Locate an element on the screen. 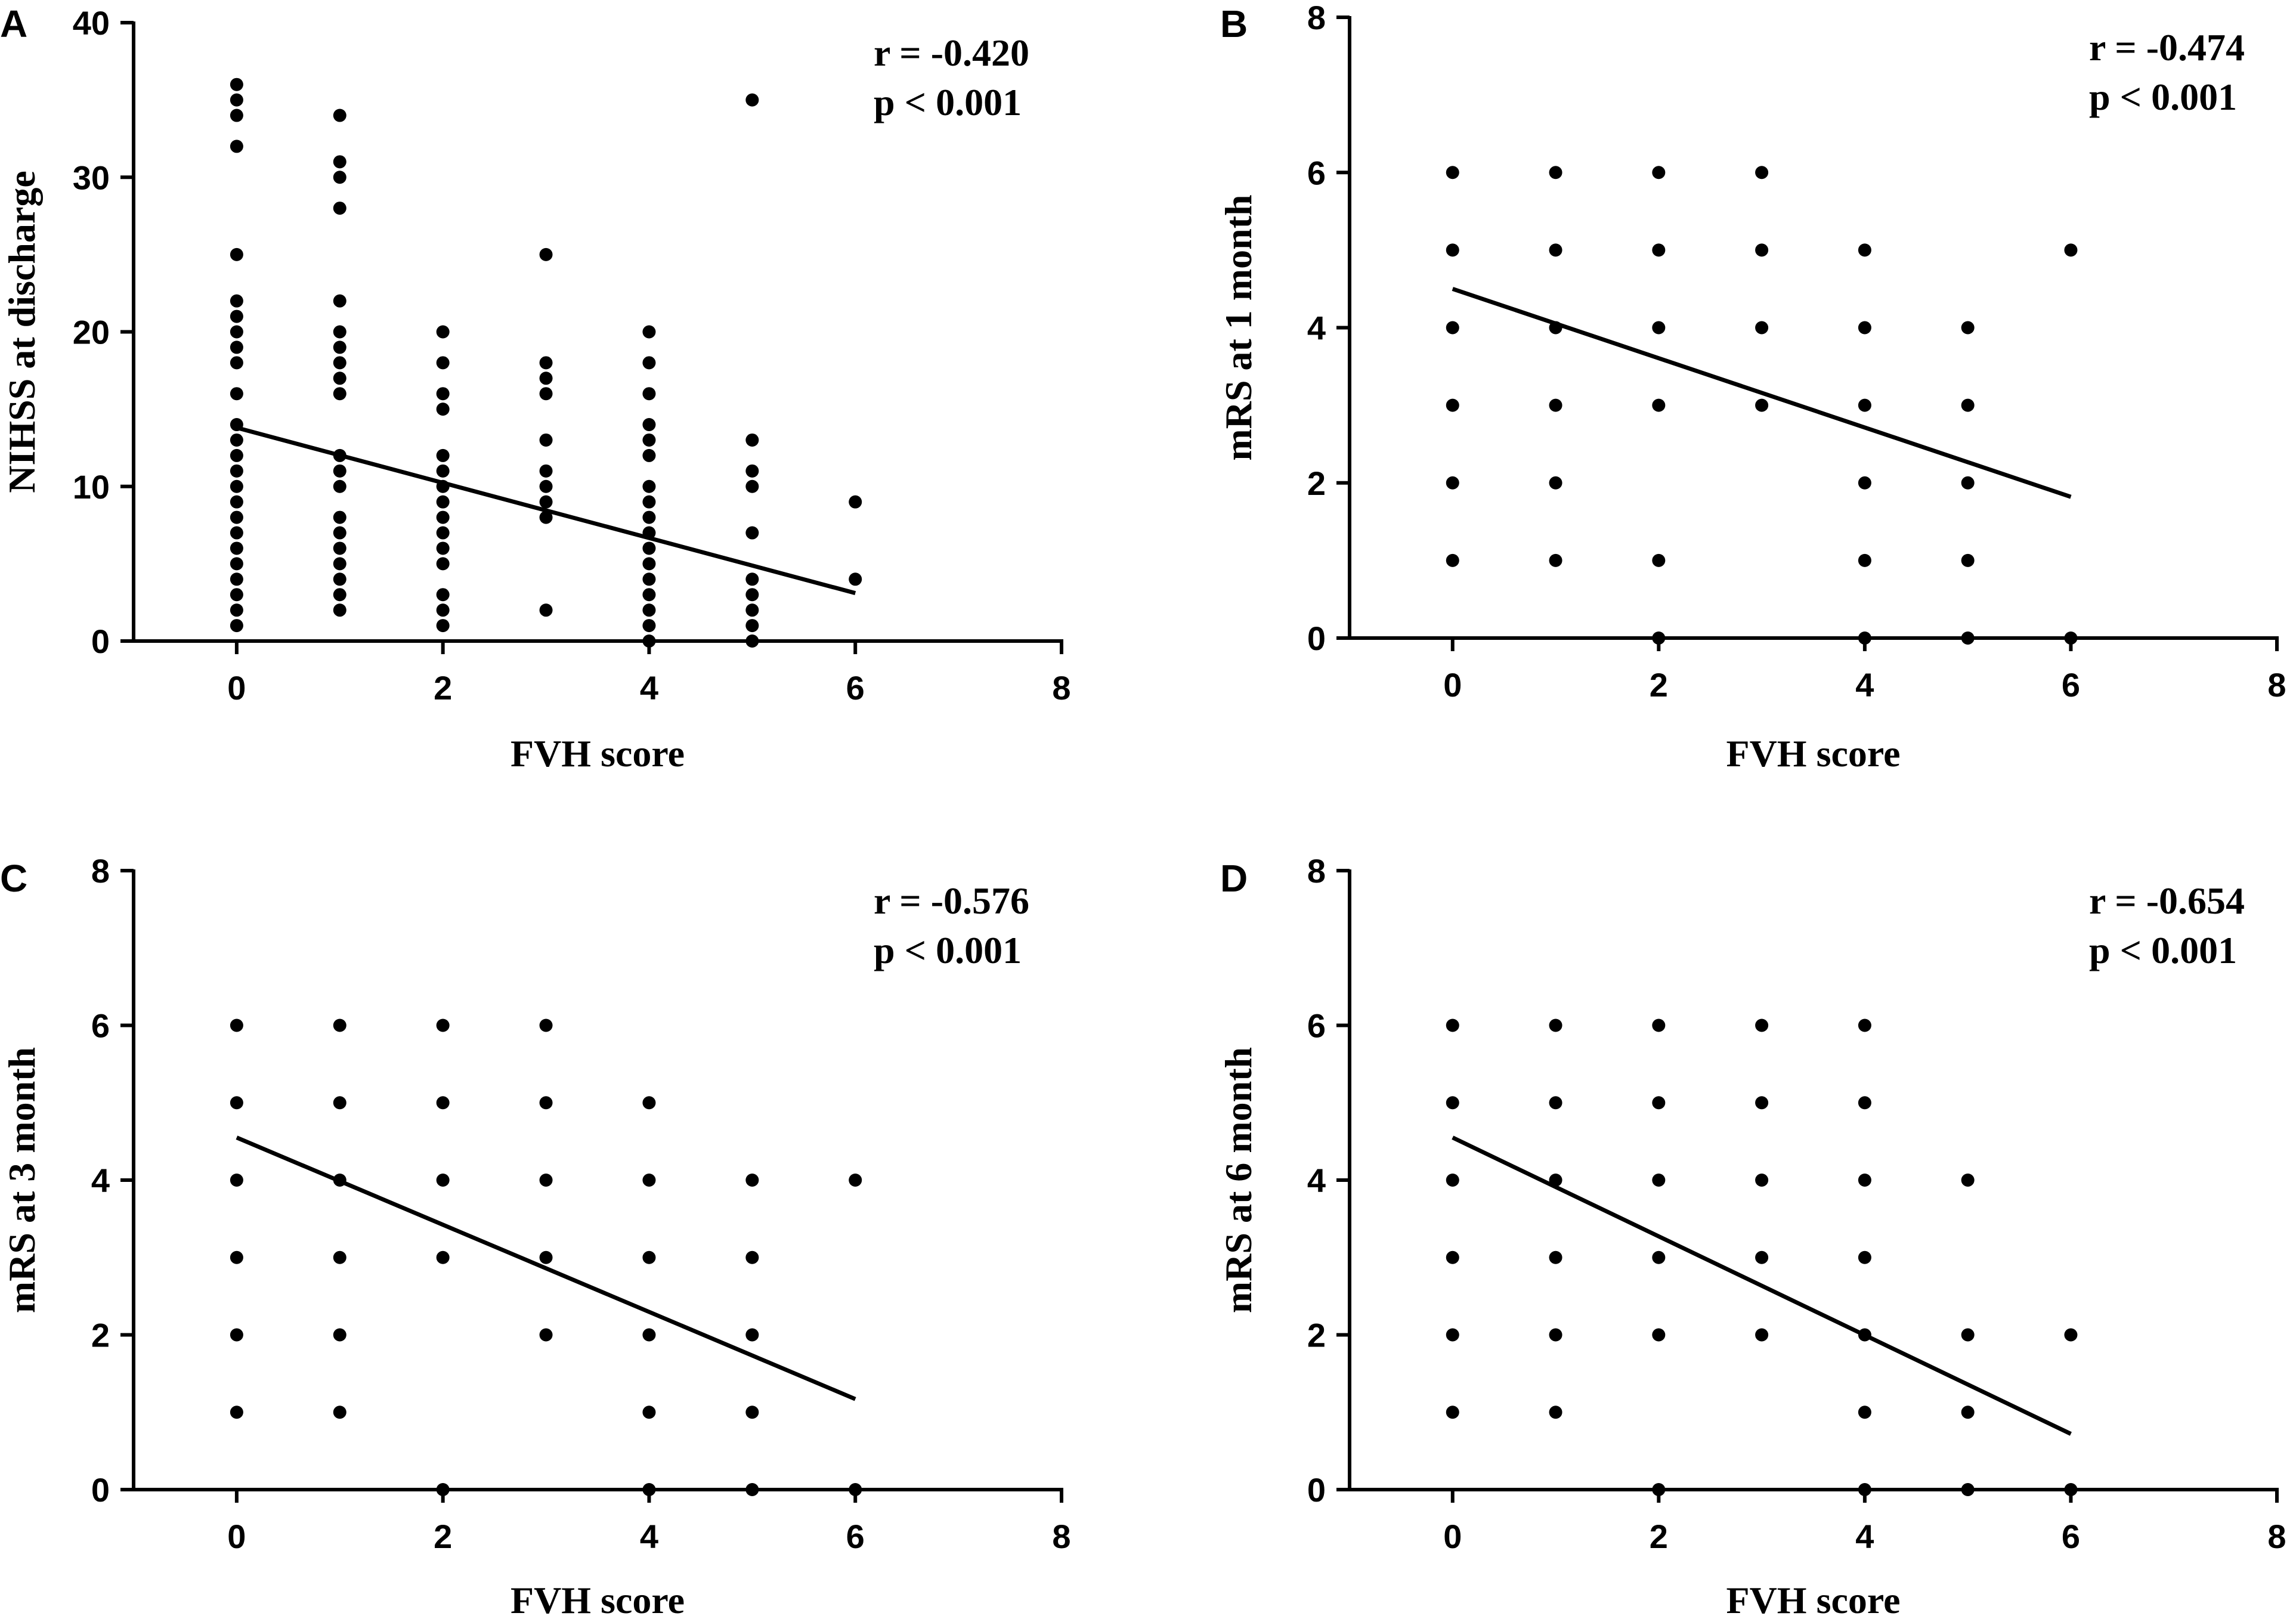 This screenshot has width=2296, height=1619. panel-d-x-tick-label: 4 is located at coordinates (1864, 1536).